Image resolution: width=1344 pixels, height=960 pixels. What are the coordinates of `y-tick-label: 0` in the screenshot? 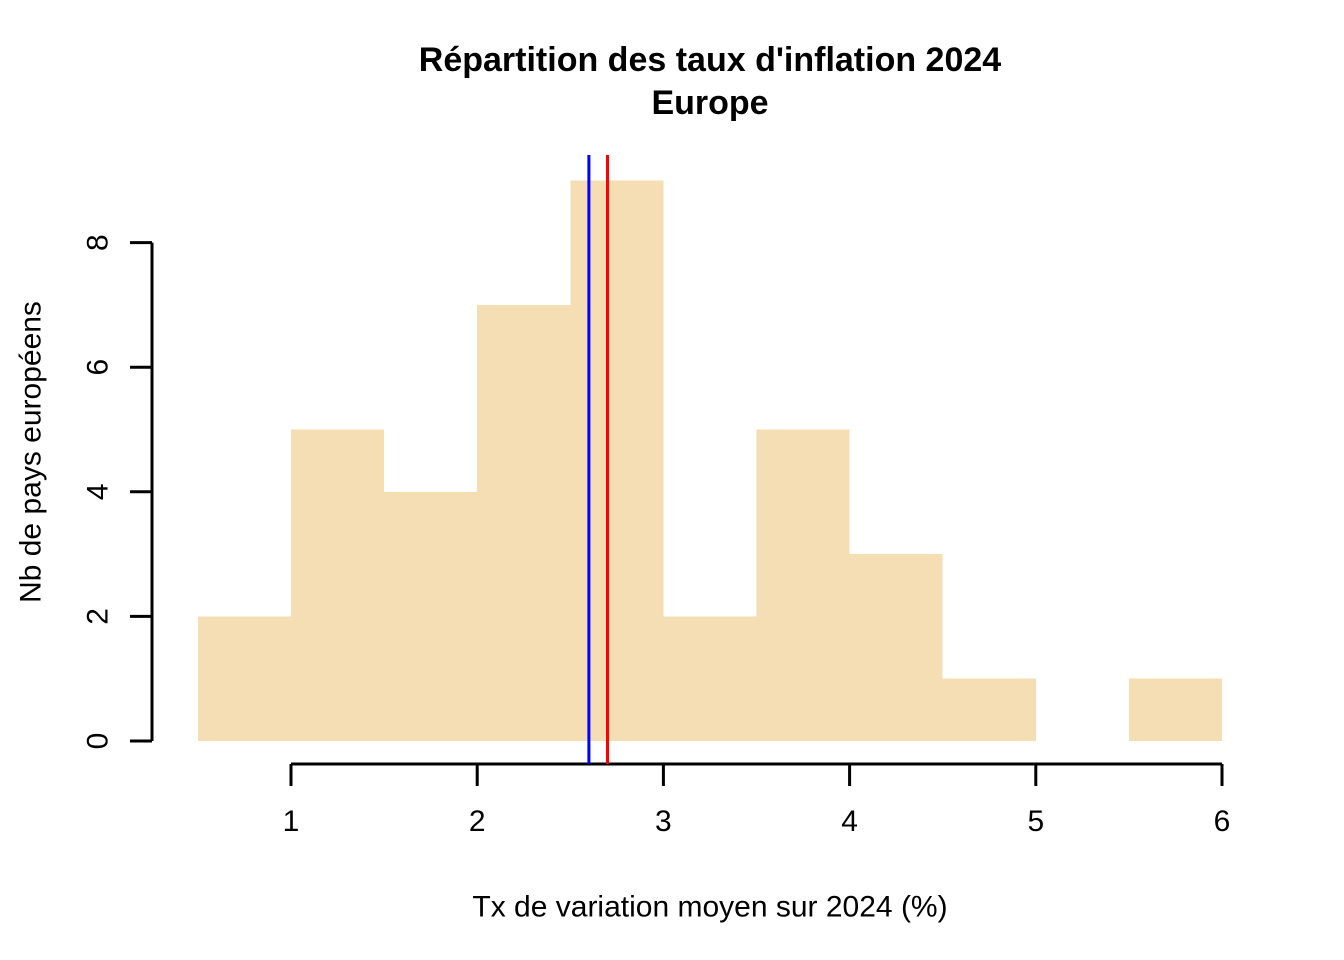 It's located at (98, 741).